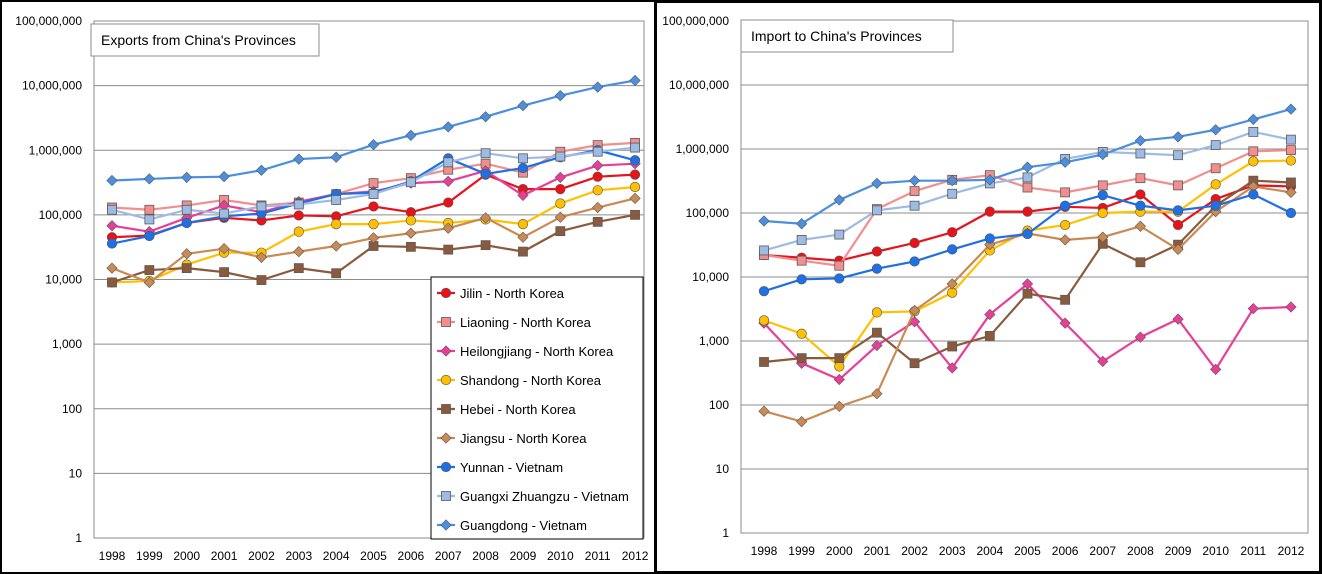 The image size is (1322, 574). I want to click on imports-x-tick-label: 2010, so click(1215, 551).